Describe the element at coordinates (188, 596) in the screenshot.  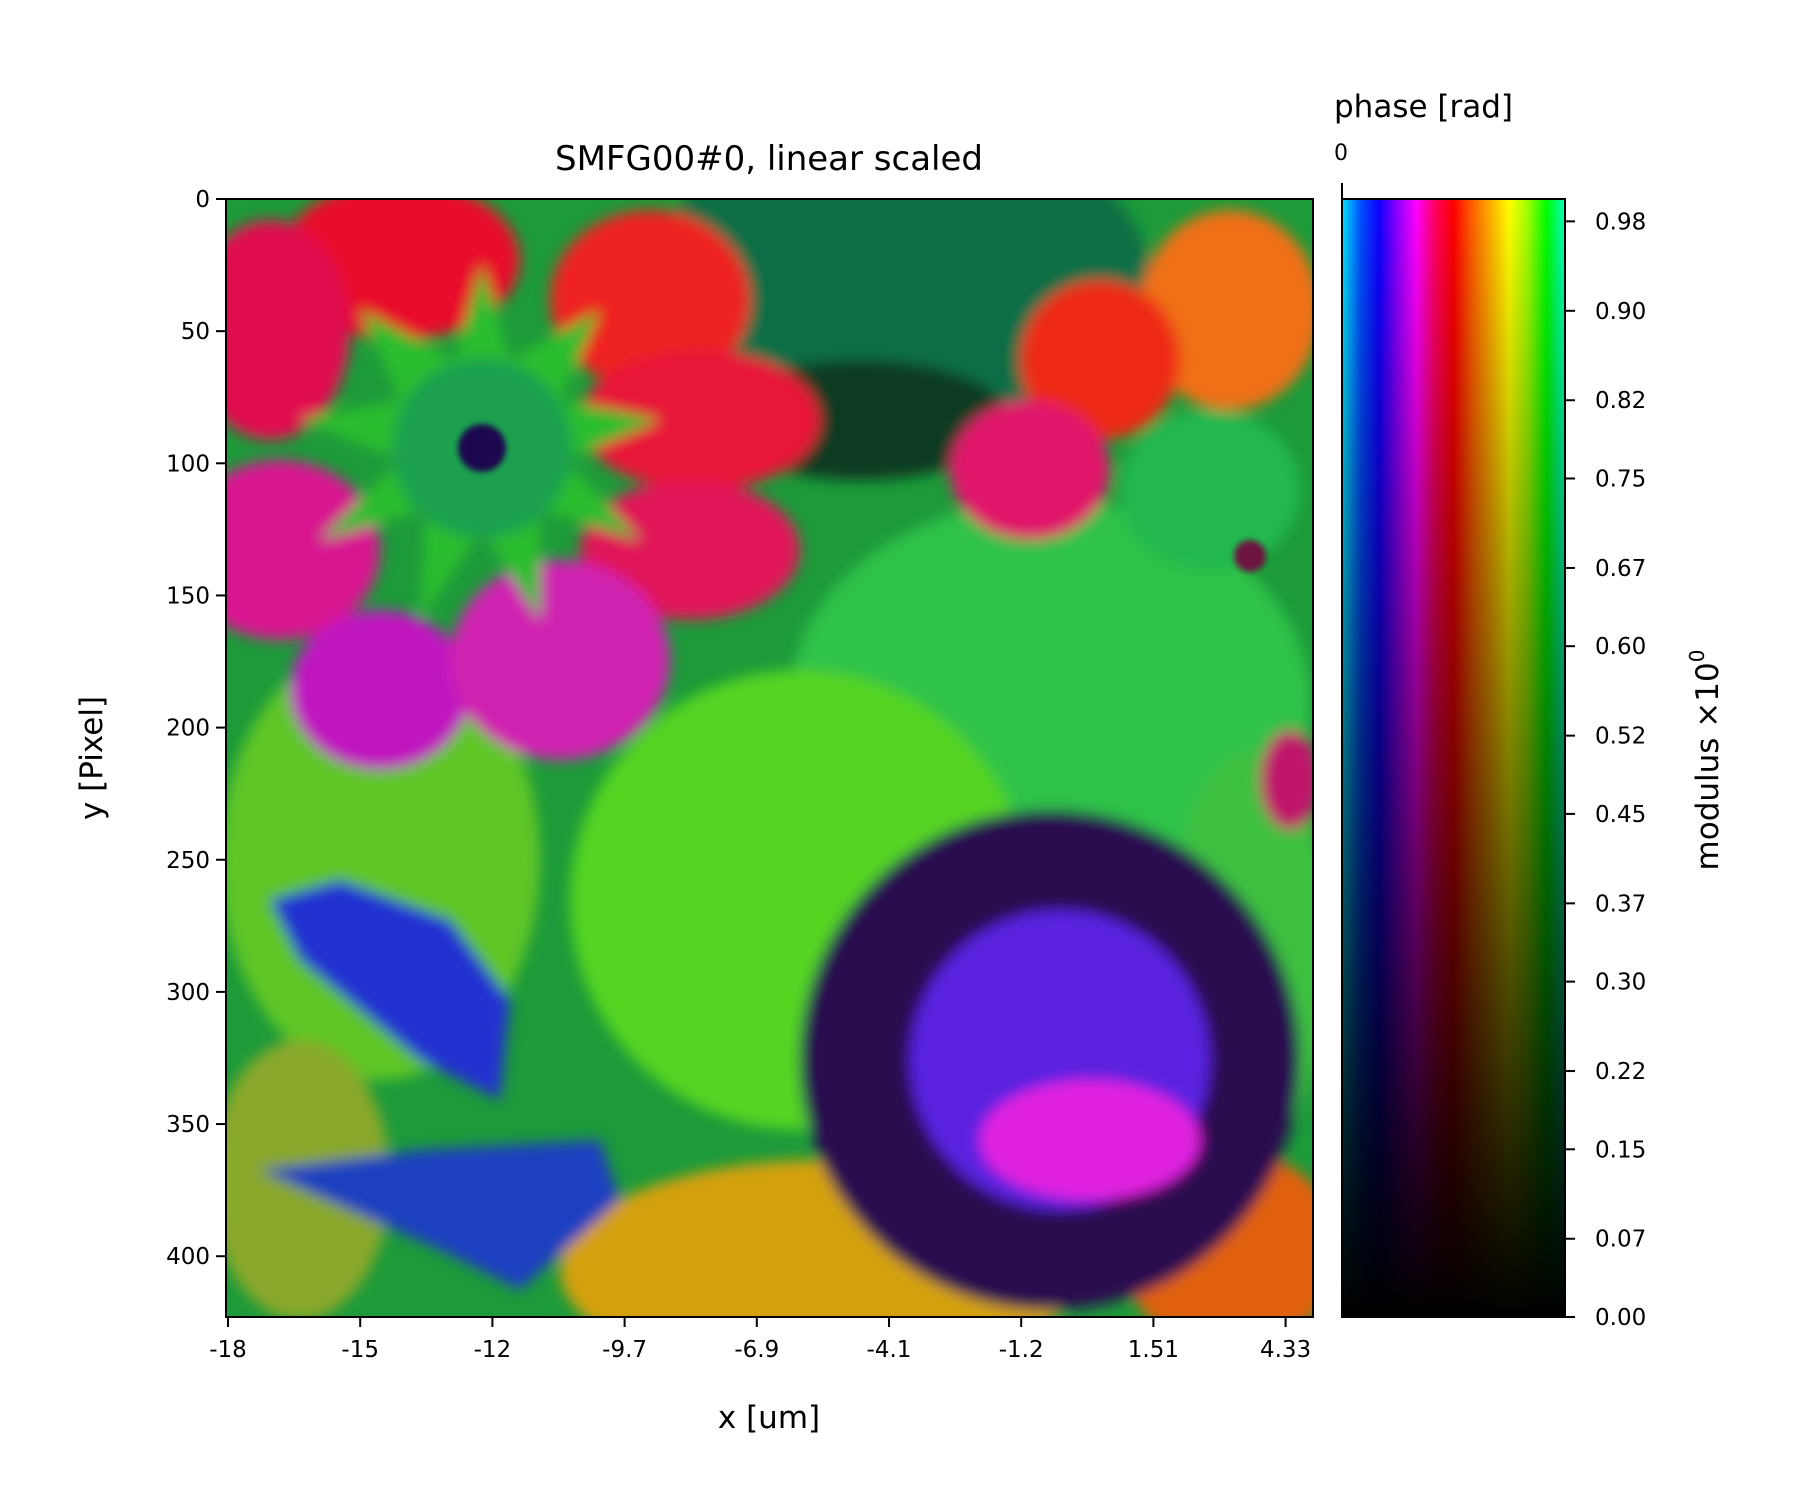
I see `y-tick-label: 150` at that location.